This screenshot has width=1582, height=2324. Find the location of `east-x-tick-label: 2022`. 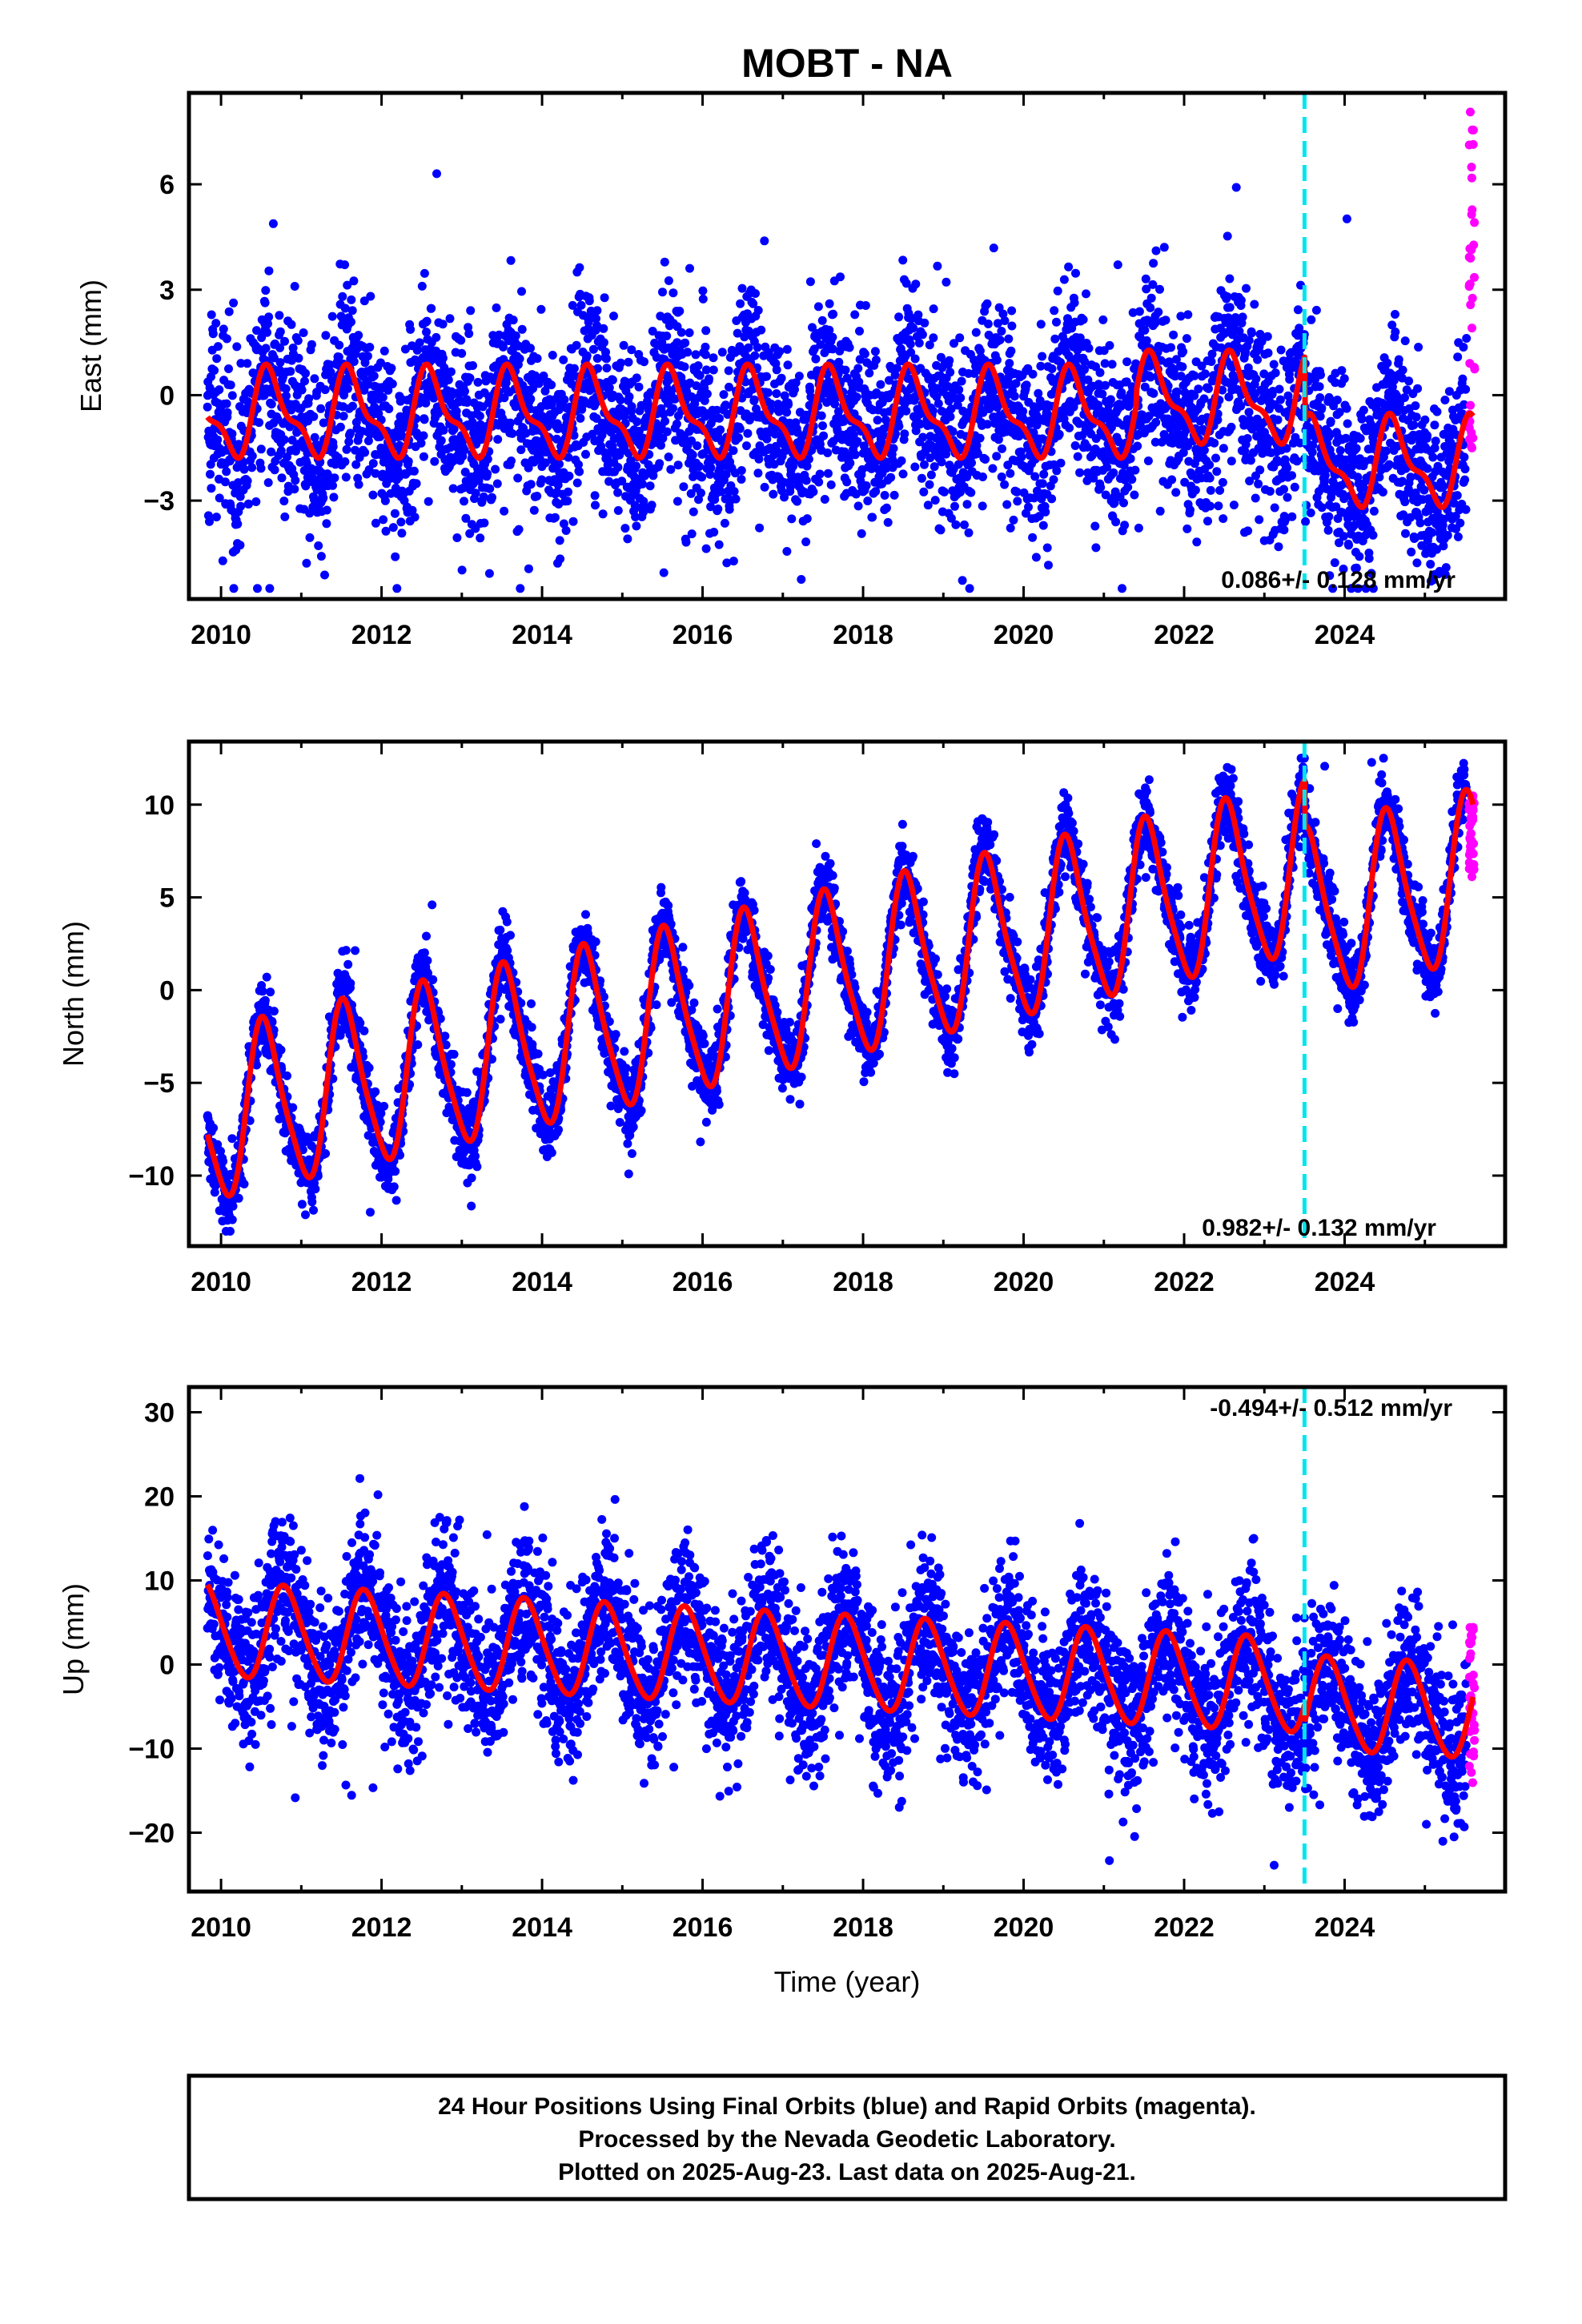

east-x-tick-label: 2022 is located at coordinates (1184, 635).